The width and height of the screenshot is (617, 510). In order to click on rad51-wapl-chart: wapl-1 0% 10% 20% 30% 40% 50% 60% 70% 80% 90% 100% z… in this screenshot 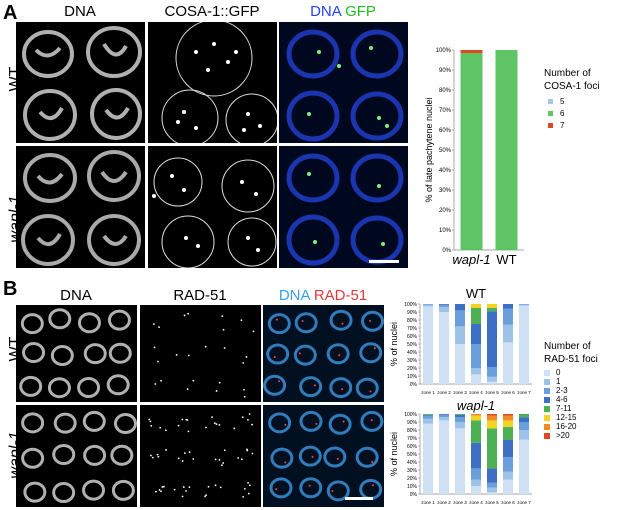, I will do `click(460, 451)`.